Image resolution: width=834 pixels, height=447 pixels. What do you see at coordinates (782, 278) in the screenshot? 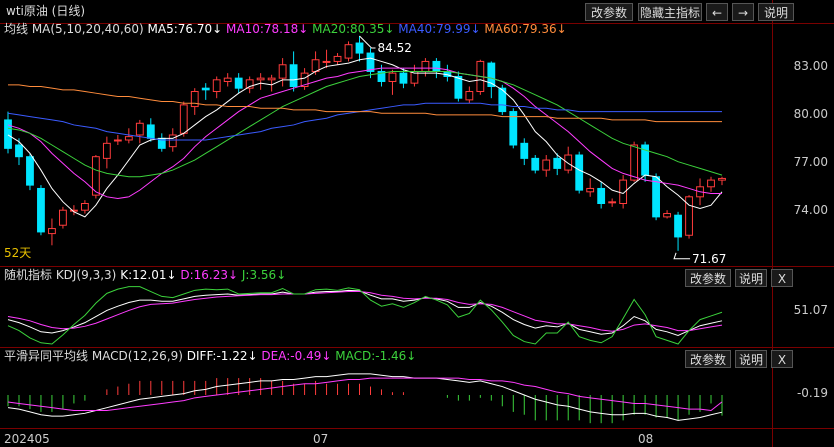
I see `kdj-close-icon: X` at bounding box center [782, 278].